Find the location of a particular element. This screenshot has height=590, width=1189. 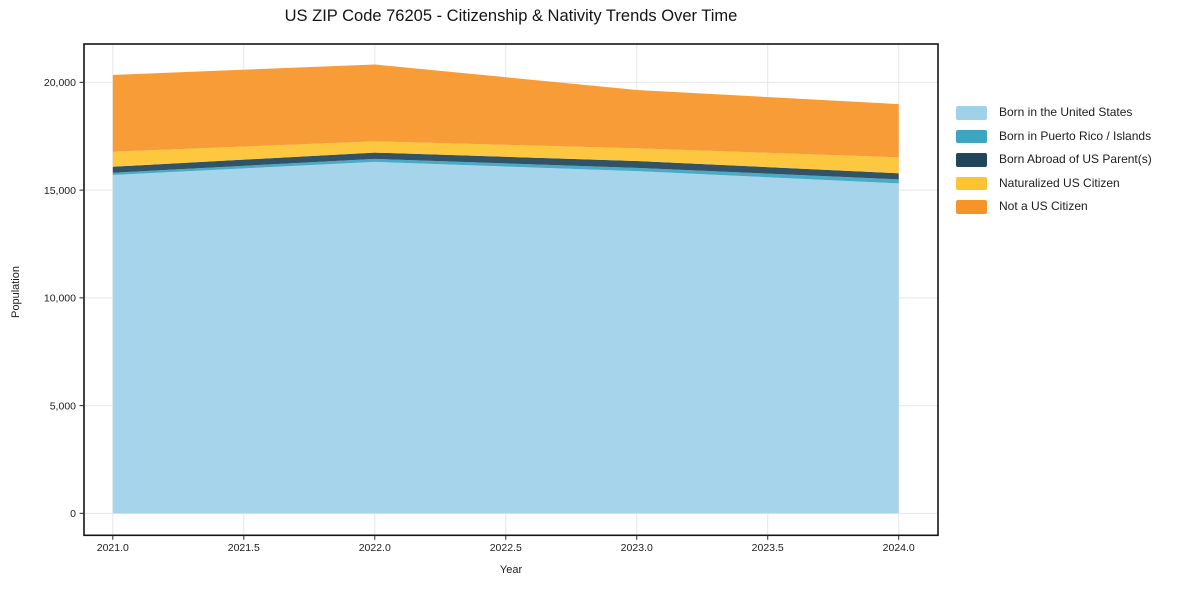

area-naturalized-us-citizen is located at coordinates (505, 157).